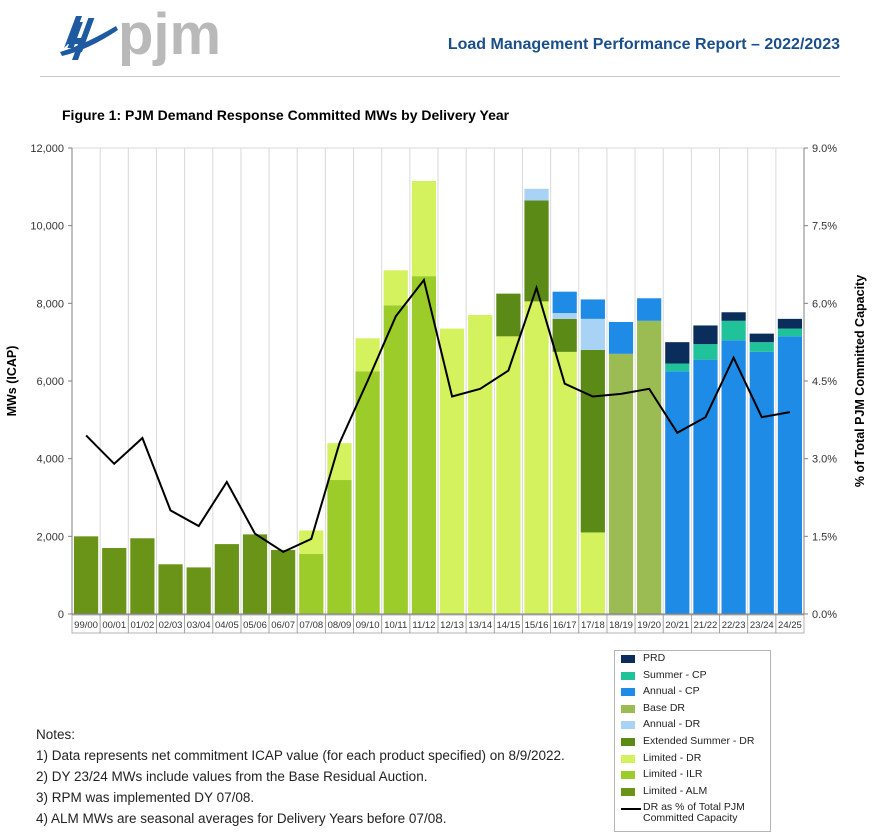  What do you see at coordinates (790, 625) in the screenshot?
I see `x-tick-label: 24/25` at bounding box center [790, 625].